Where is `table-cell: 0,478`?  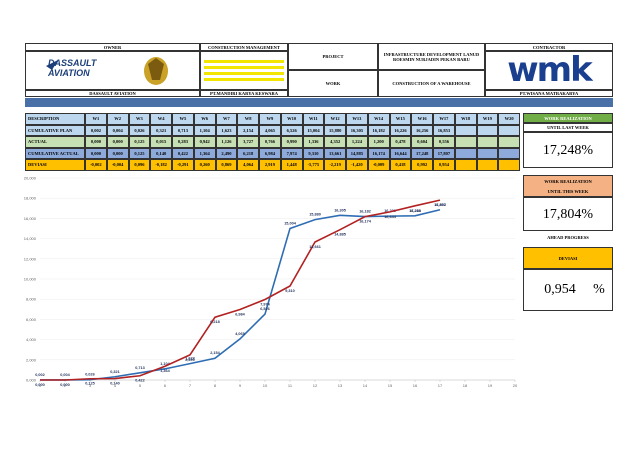 table-cell: 0,478 is located at coordinates (400, 142).